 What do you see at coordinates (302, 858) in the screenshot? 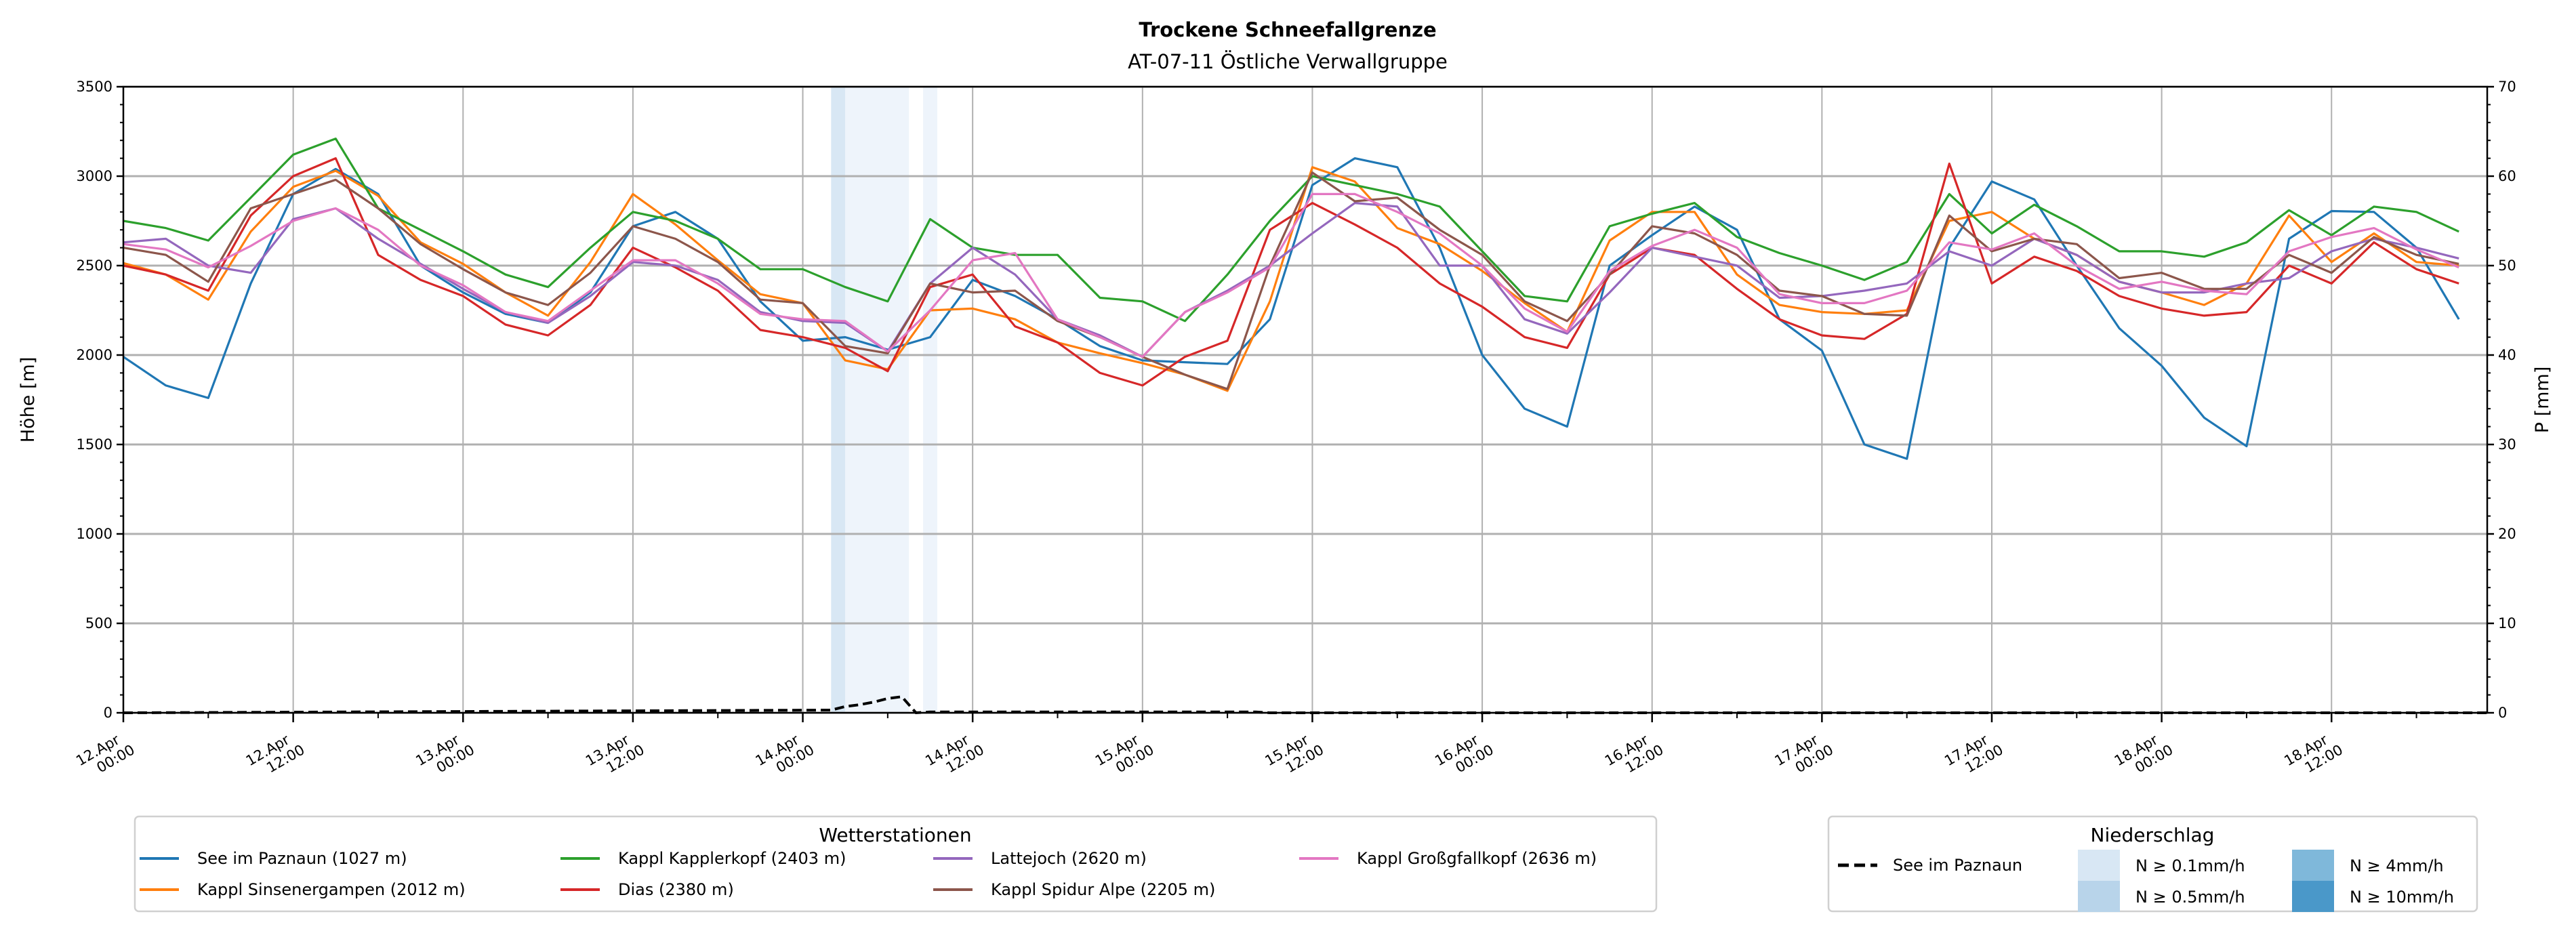
I see `legend-item-label: See im Paznaun (1027 m)` at bounding box center [302, 858].